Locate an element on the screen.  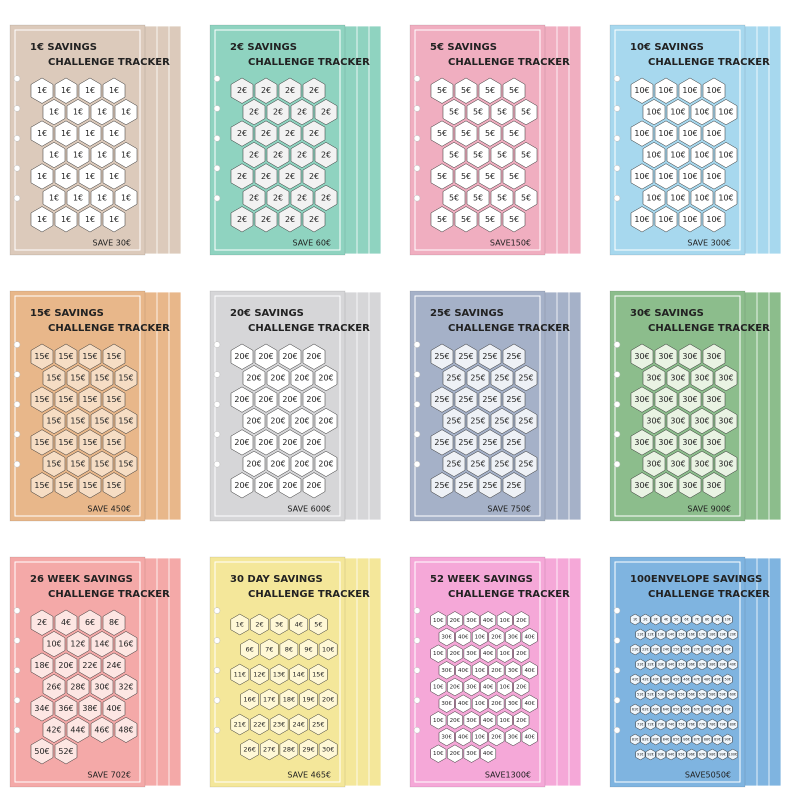
hex-label: 29€ is located at coordinates (717, 650).